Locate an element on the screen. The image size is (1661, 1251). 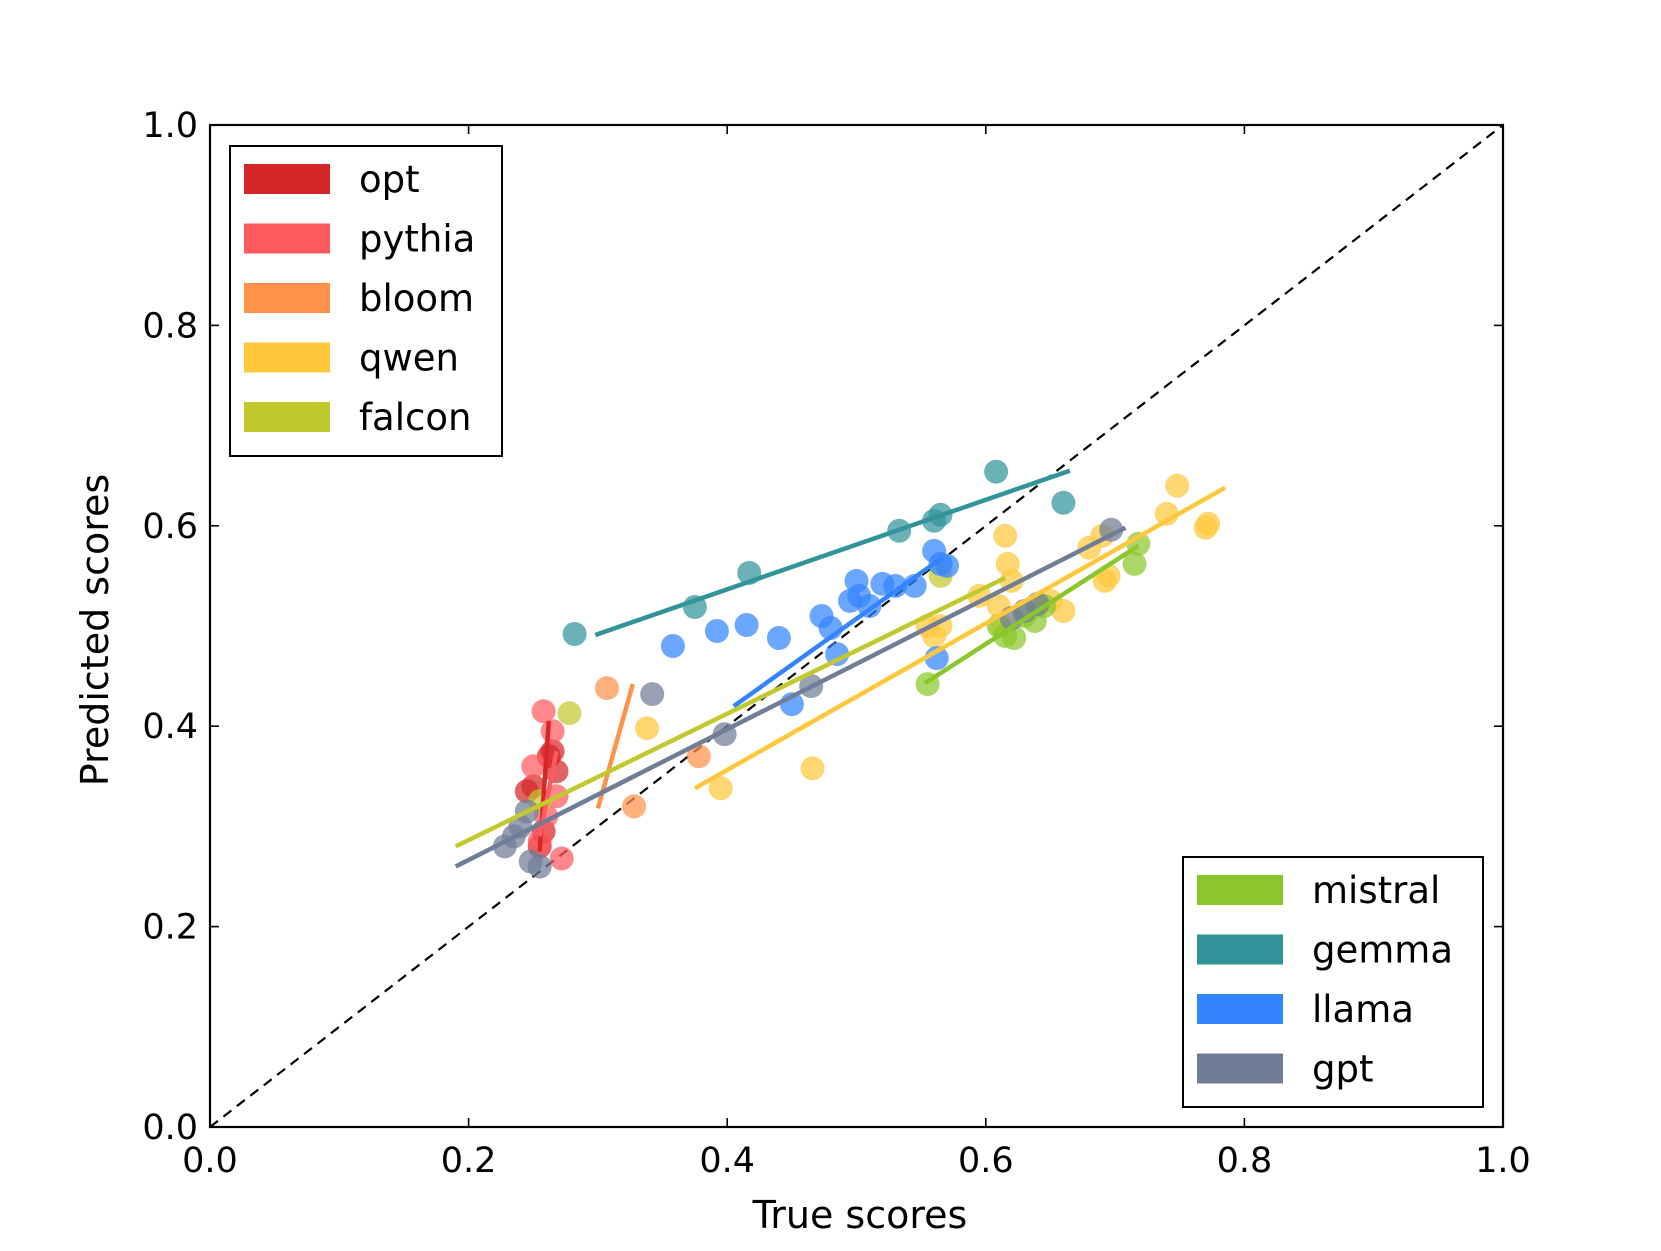
legend-upper-left: opt pythia bloom qwen falcon is located at coordinates (366, 301).